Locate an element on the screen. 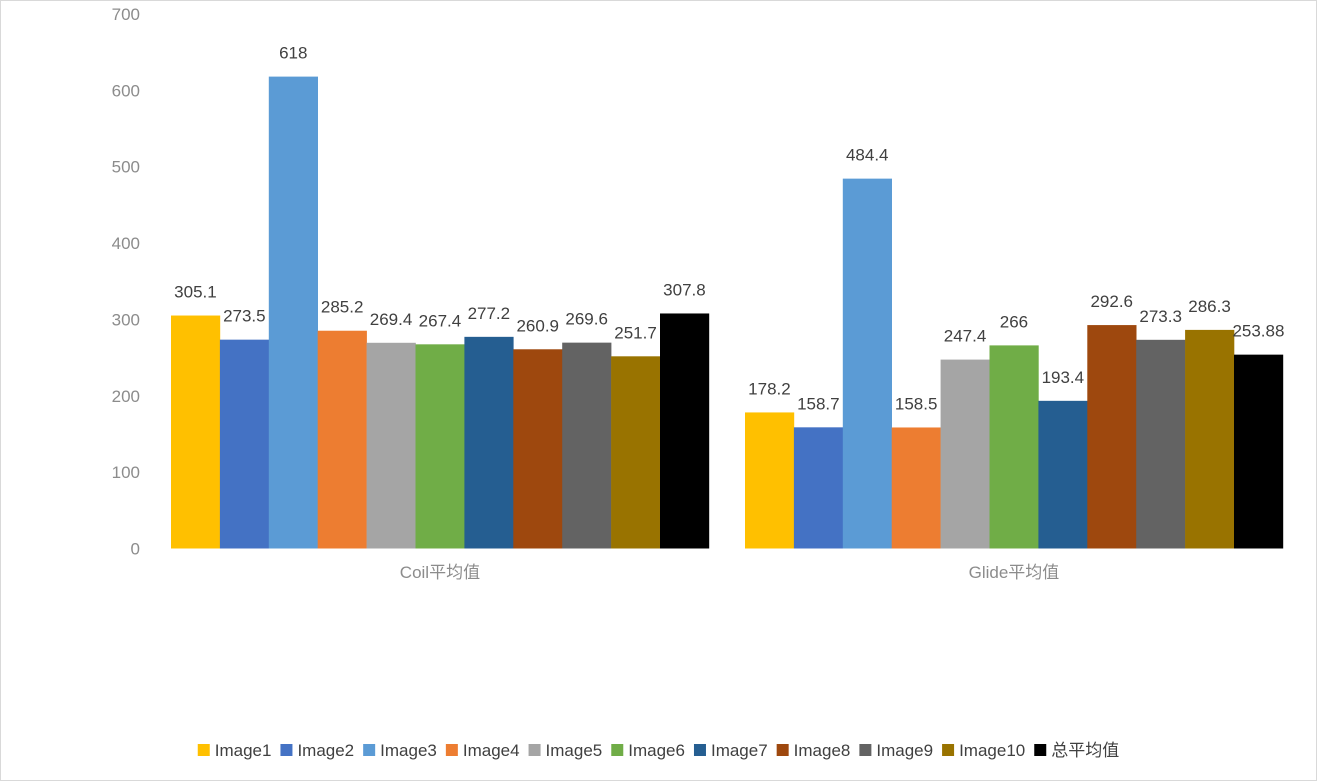  data-label: 158.5 is located at coordinates (916, 403).